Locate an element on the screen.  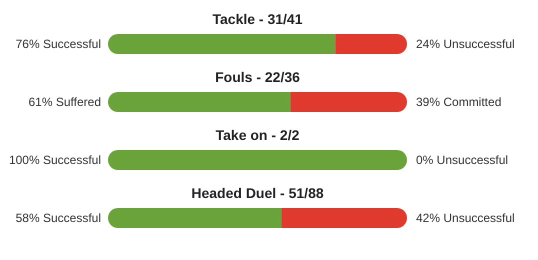
data-label: 61% Suffered is located at coordinates (64, 102).